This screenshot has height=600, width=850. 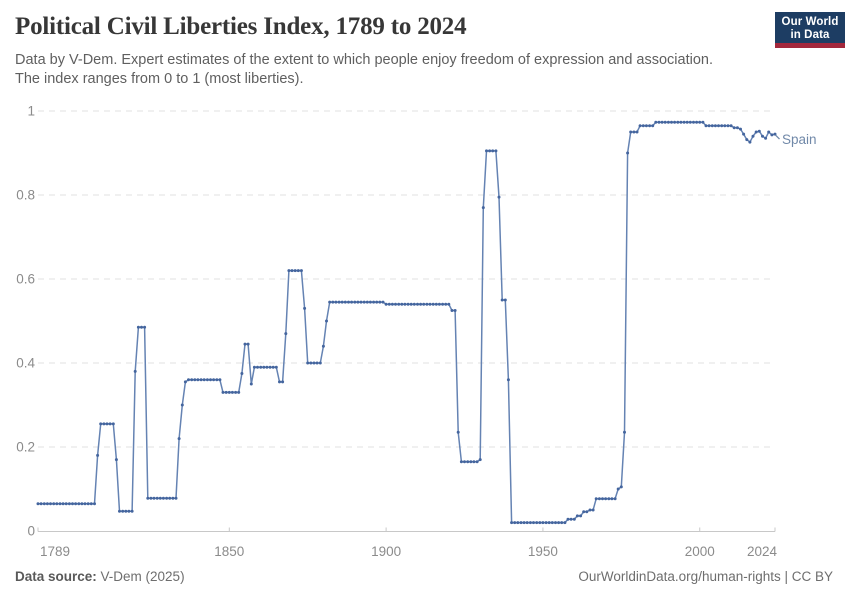 What do you see at coordinates (25, 321) in the screenshot?
I see `y-axis-labels: 0 0.2 0.4 0.6 0.8 1` at bounding box center [25, 321].